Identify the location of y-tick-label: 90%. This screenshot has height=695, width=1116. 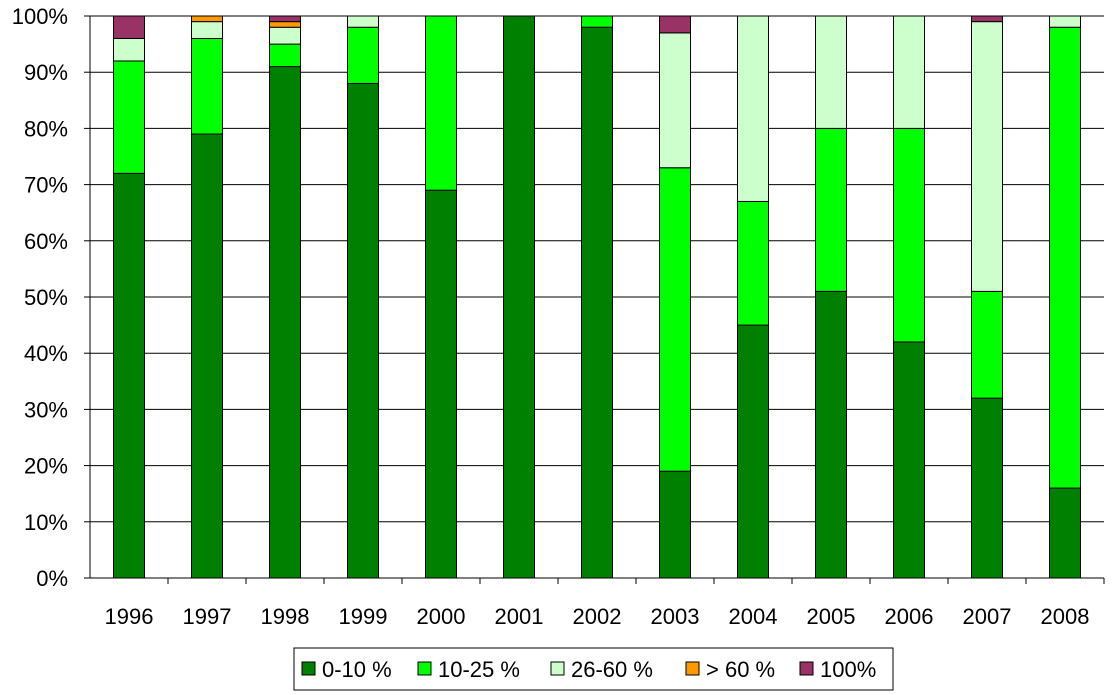
(46, 72).